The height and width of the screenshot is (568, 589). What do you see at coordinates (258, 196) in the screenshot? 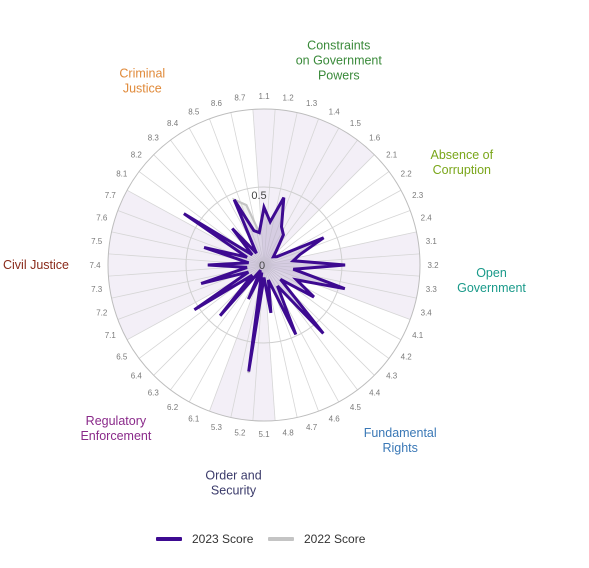
I see `tick-label-0-5: 0.5` at bounding box center [258, 196].